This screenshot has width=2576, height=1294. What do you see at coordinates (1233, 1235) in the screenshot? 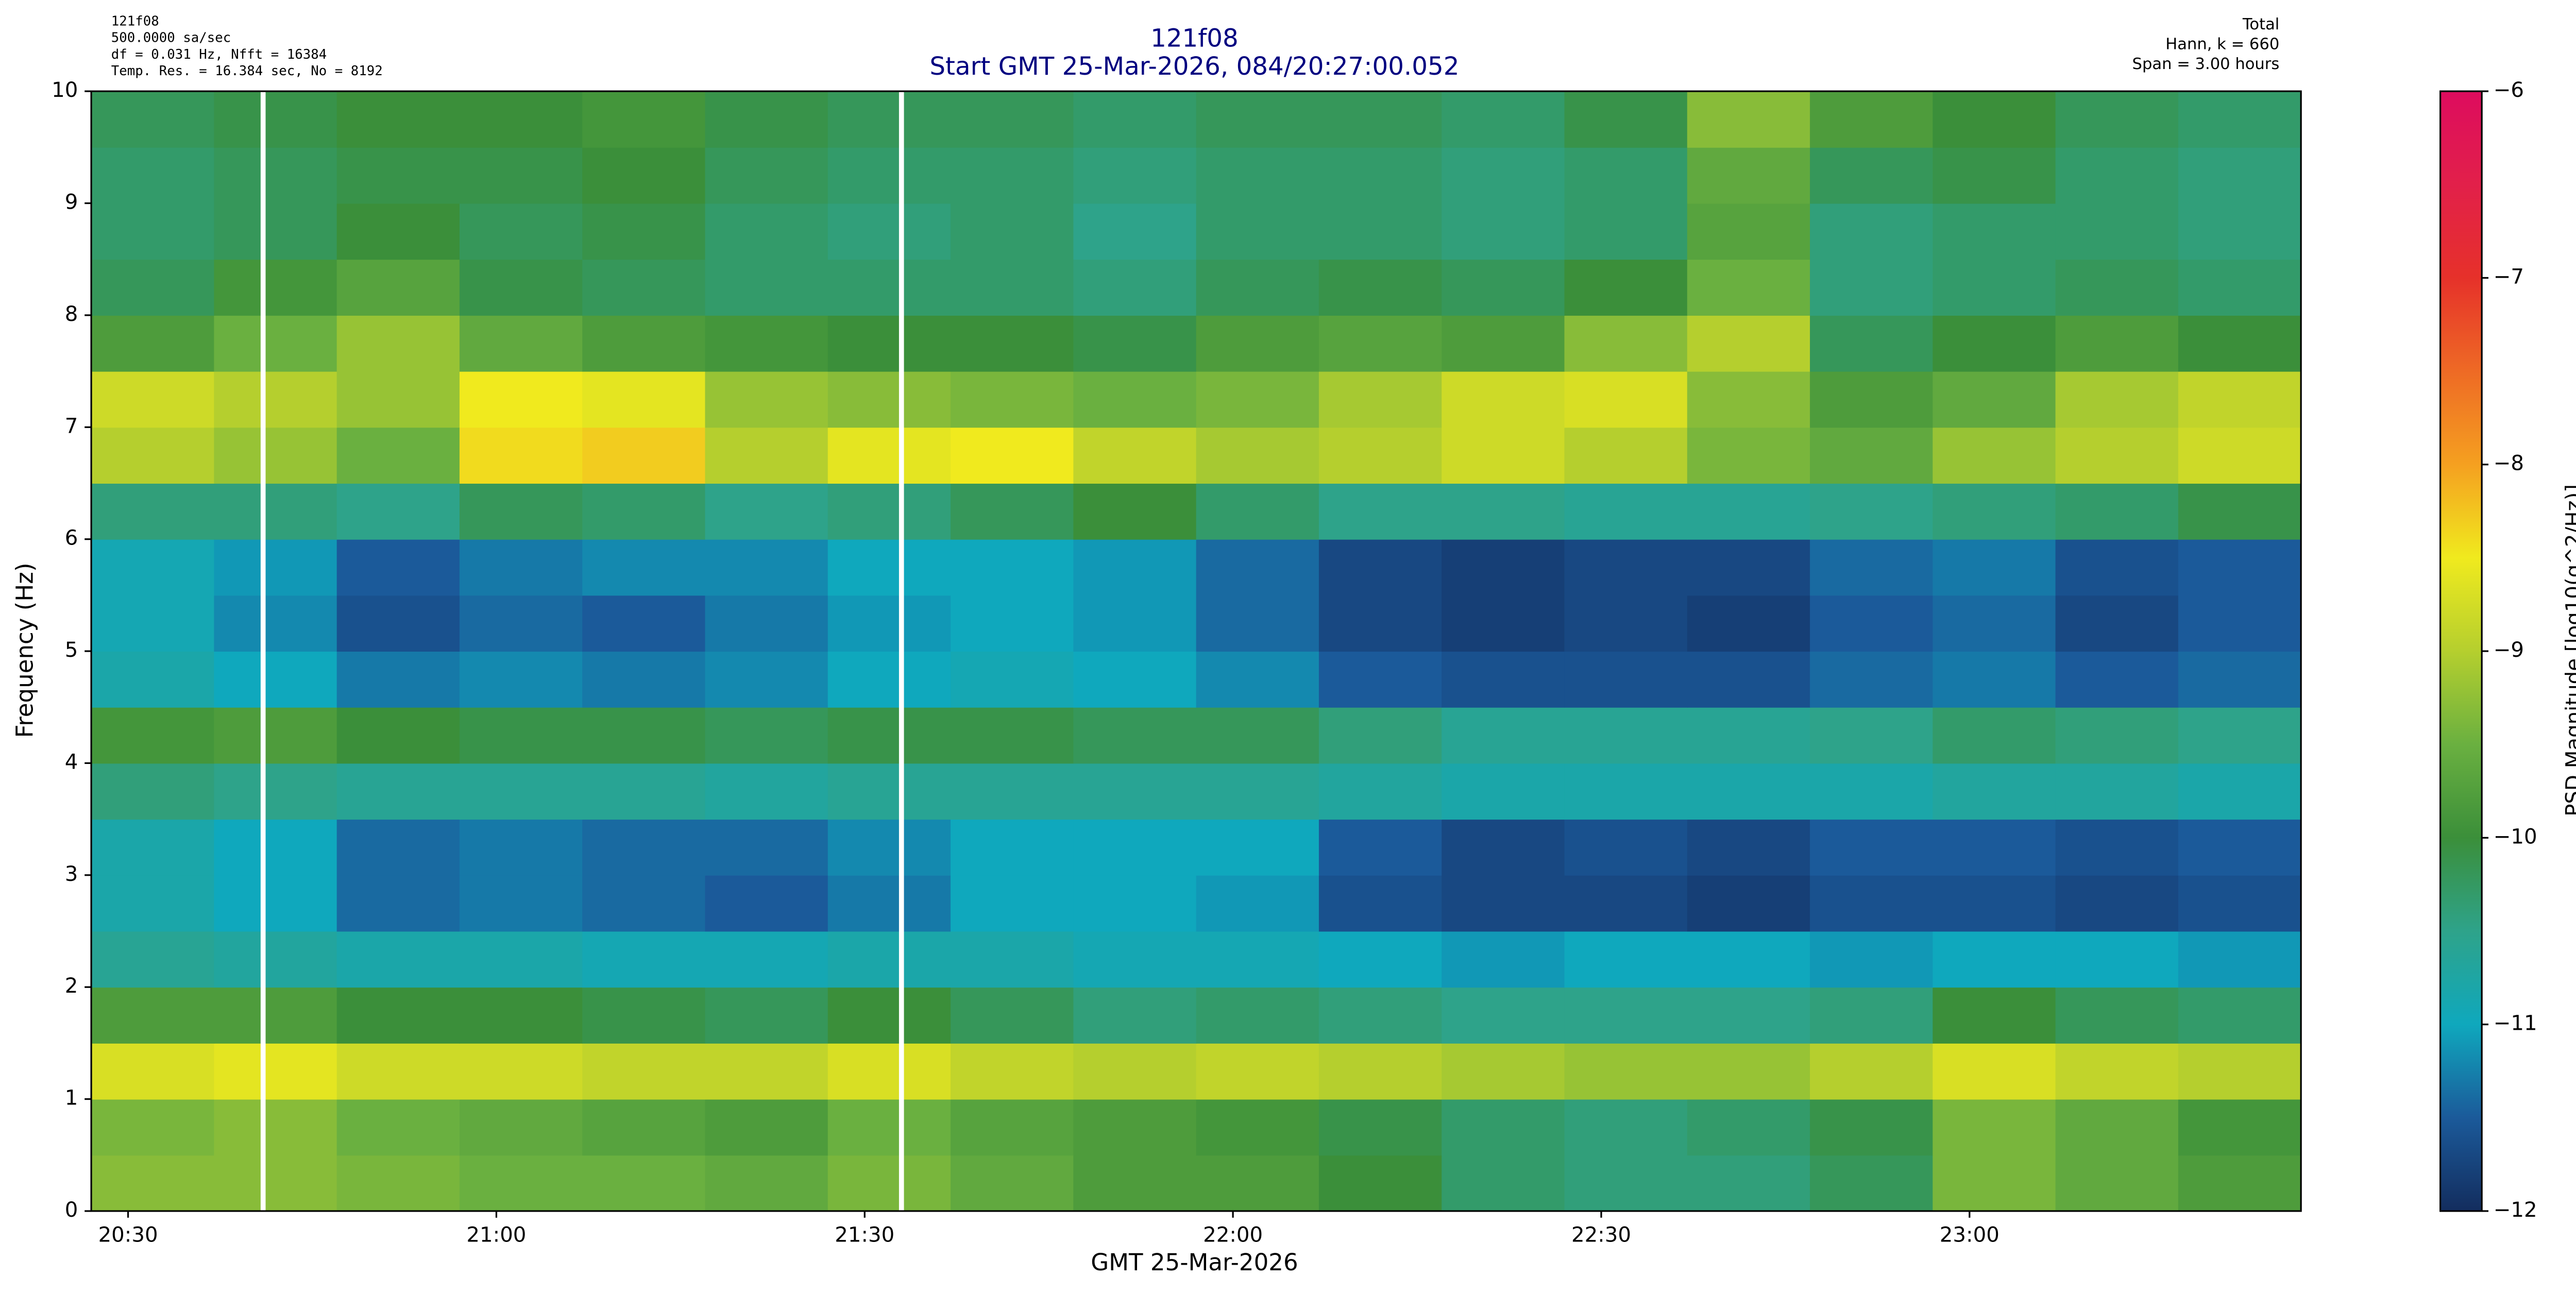
I see `x-tick-label: 22:00` at bounding box center [1233, 1235].